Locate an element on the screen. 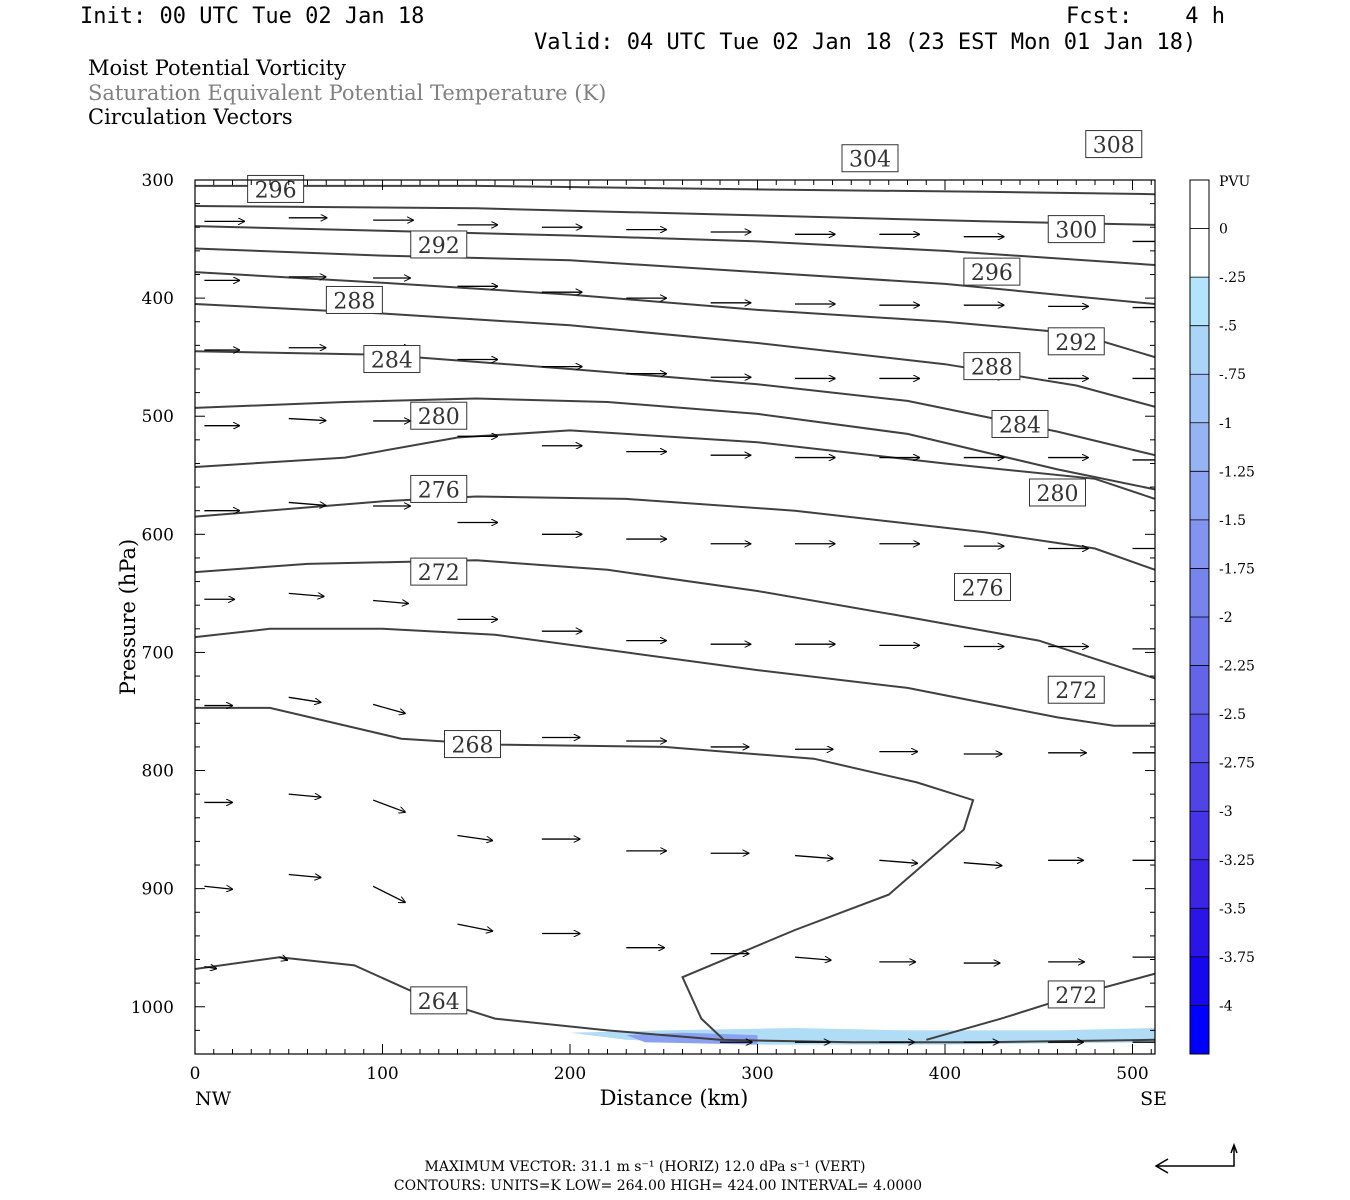  colorbar-level-label: -1.5 is located at coordinates (1232, 521).